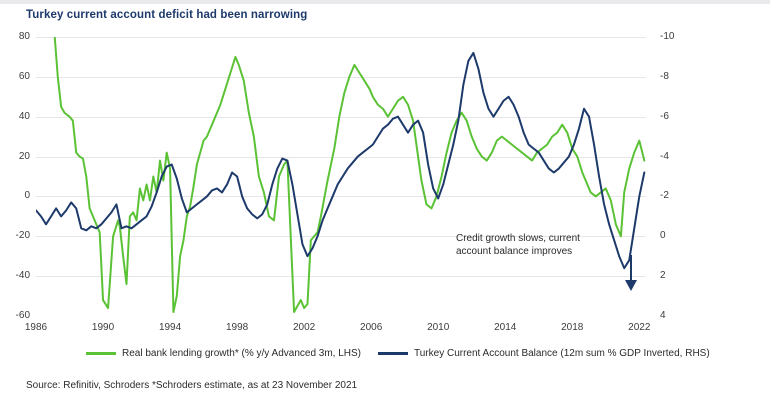 The width and height of the screenshot is (770, 405). Describe the element at coordinates (663, 236) in the screenshot. I see `y-tick-right-0: 0` at that location.